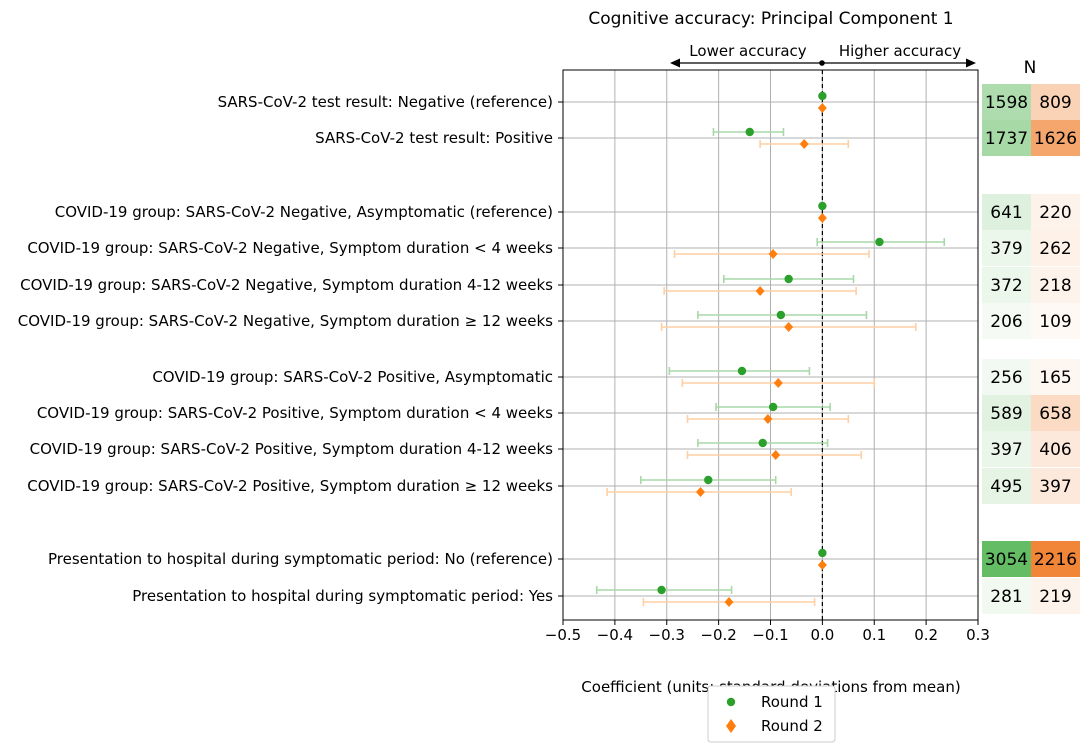  I want to click on arrow-origin-dot, so click(822, 63).